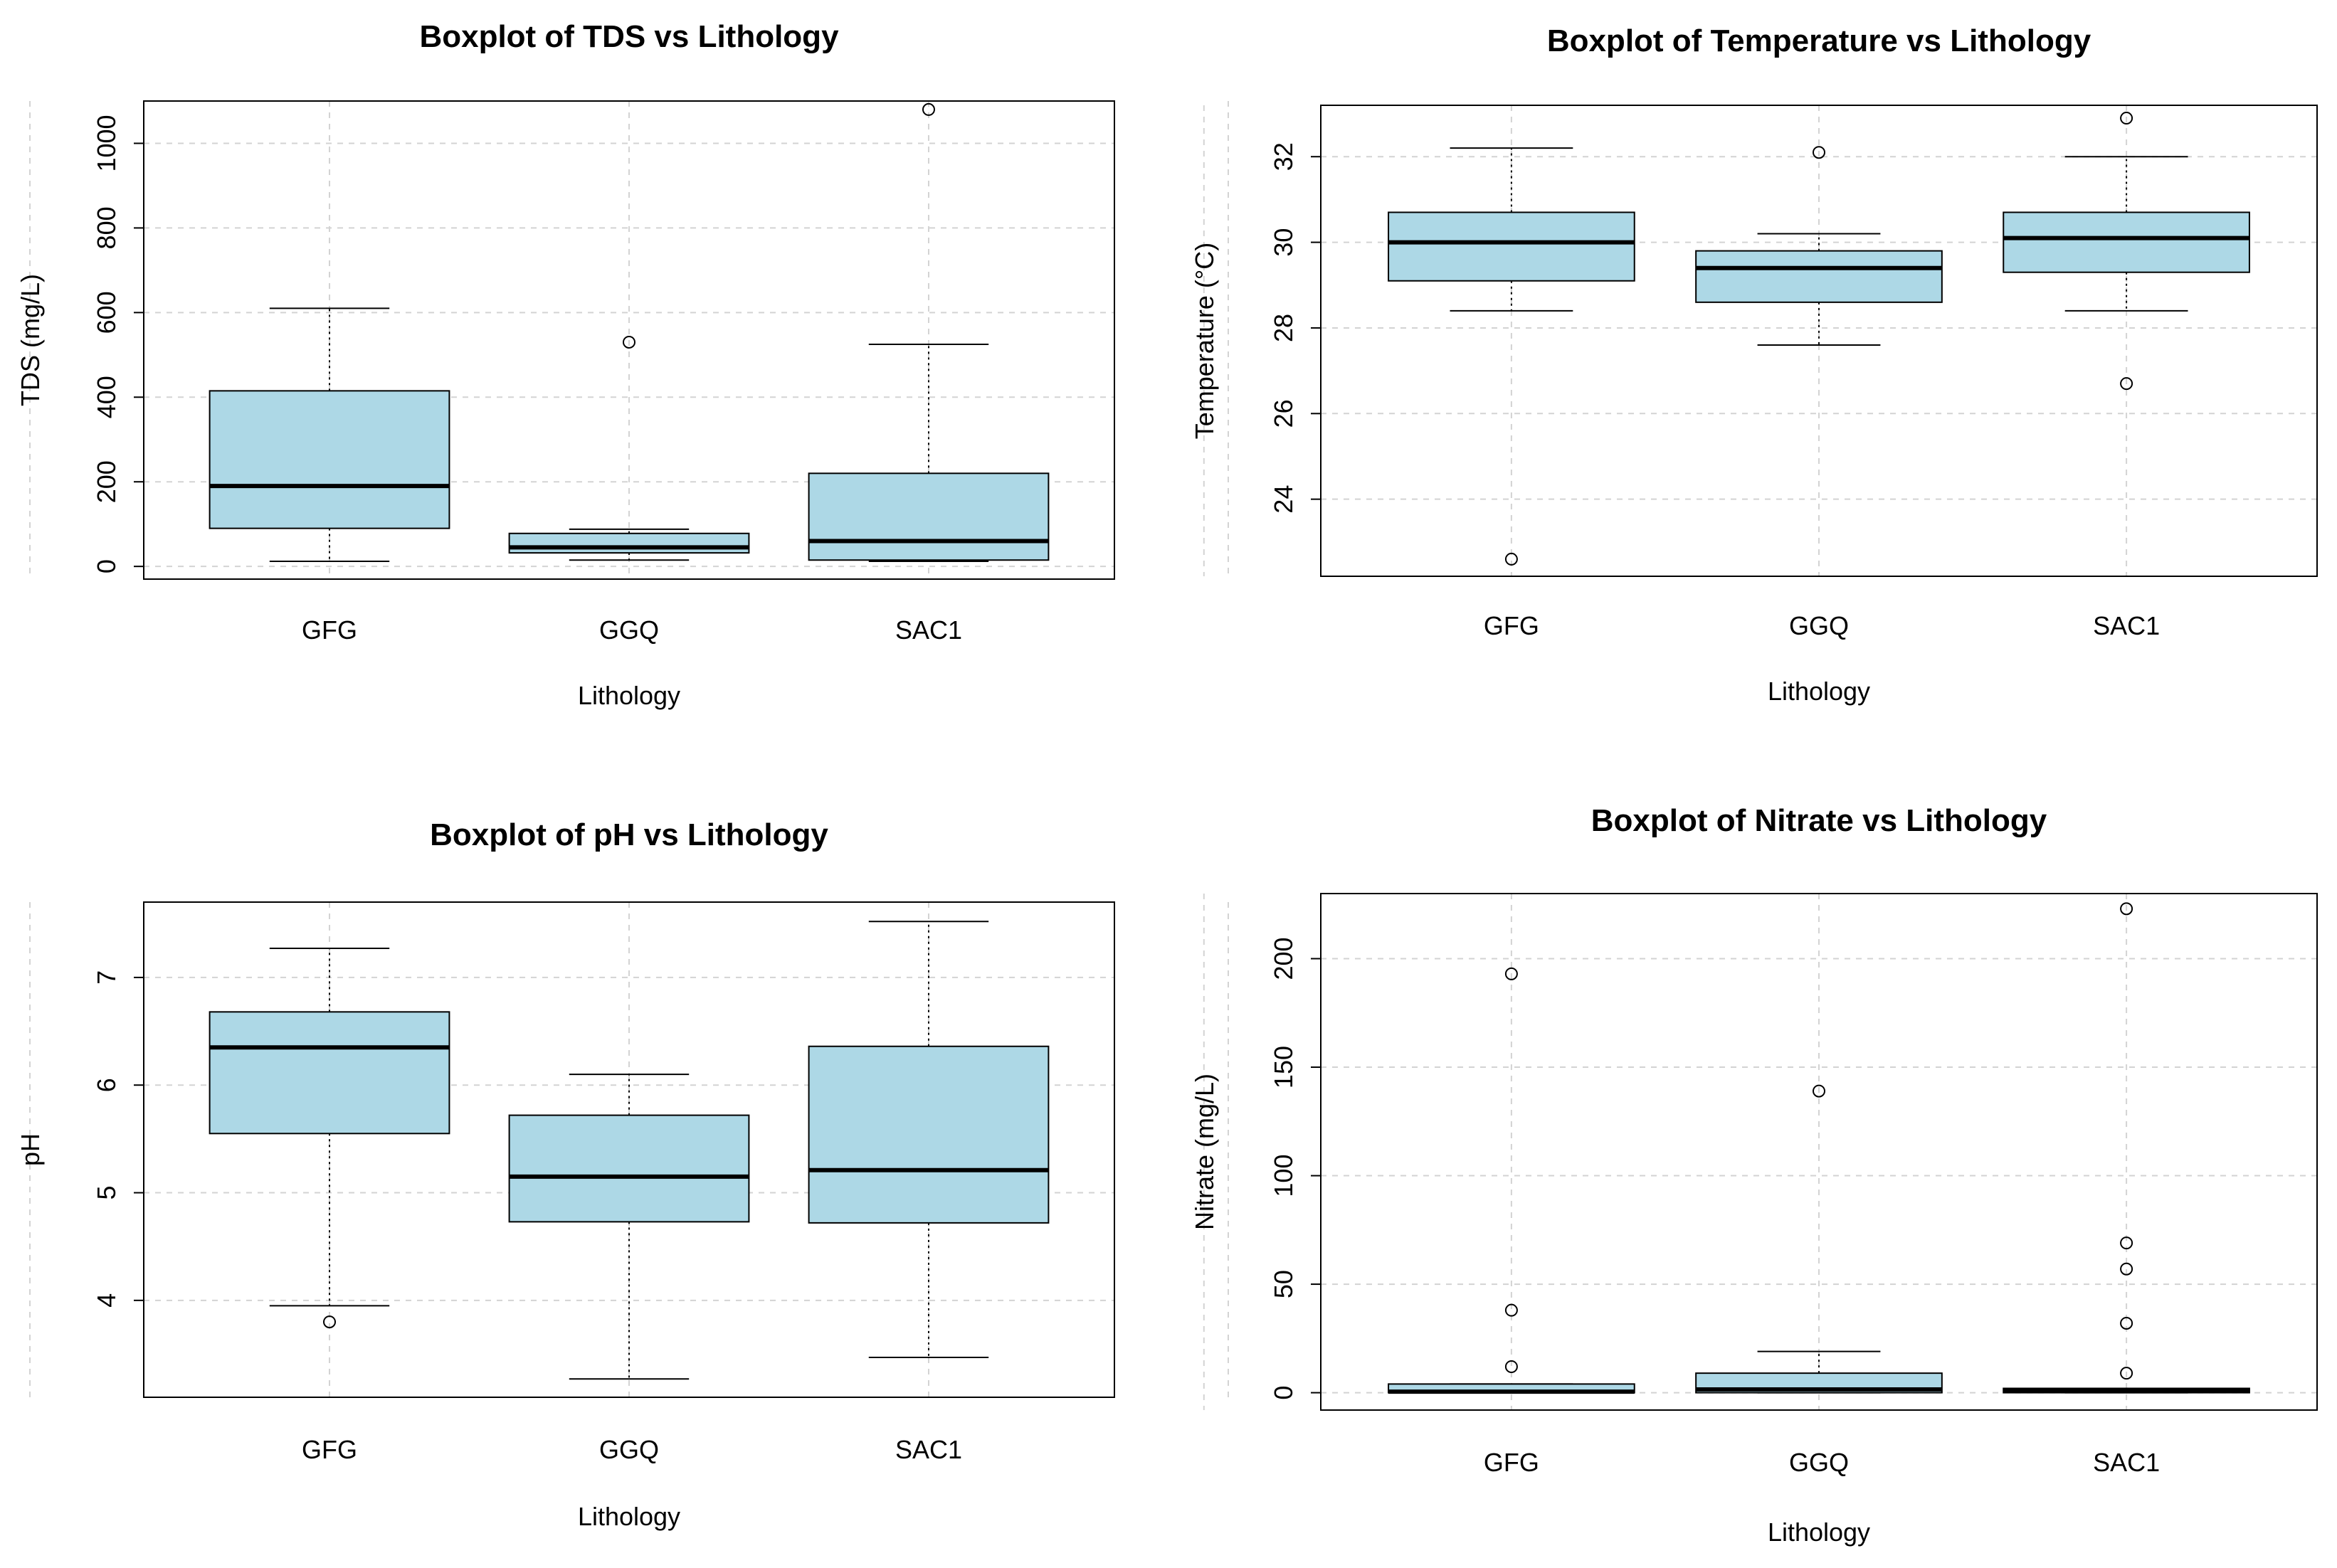  I want to click on y-tick-label: 600, so click(106, 312).